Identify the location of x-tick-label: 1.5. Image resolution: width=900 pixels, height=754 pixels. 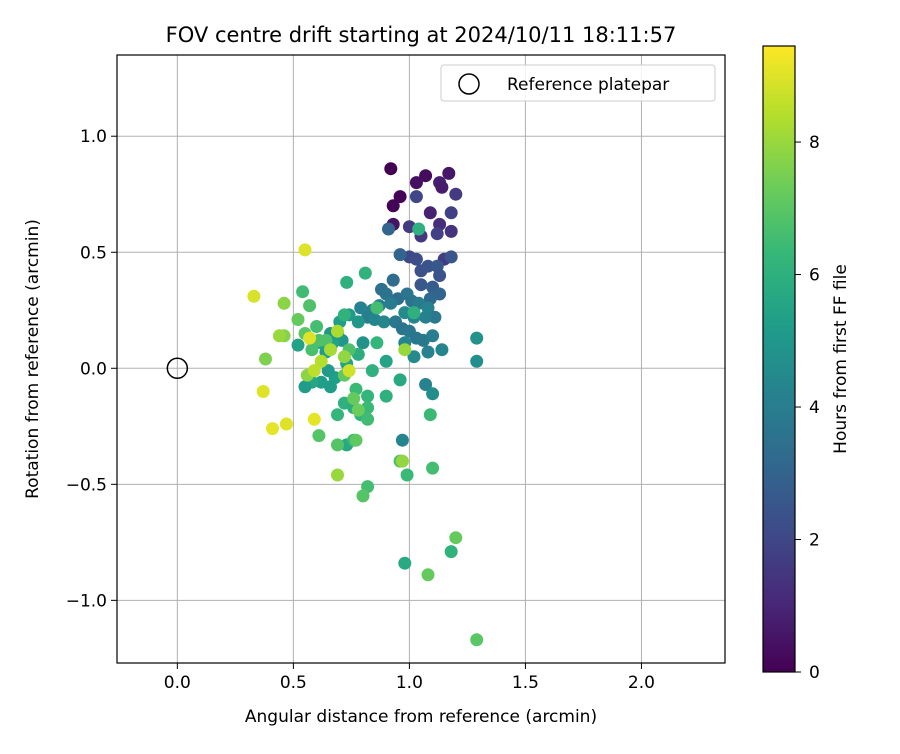
(525, 683).